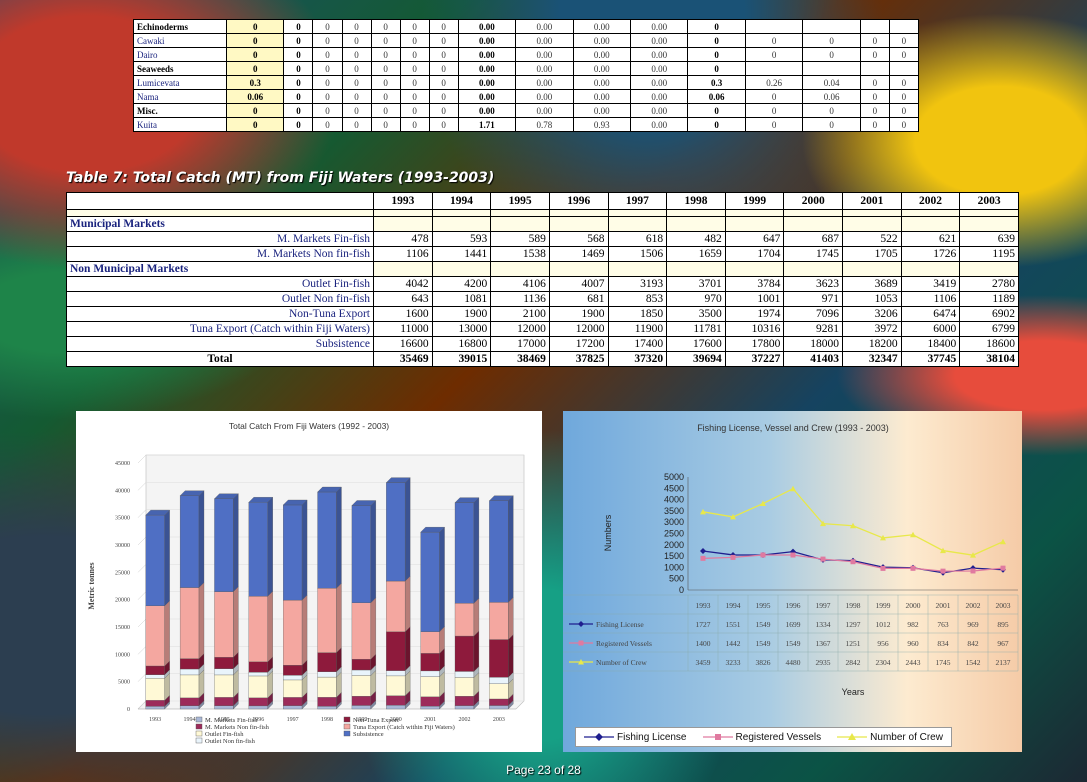 The image size is (1087, 782). I want to click on total-cell: 32347, so click(872, 359).